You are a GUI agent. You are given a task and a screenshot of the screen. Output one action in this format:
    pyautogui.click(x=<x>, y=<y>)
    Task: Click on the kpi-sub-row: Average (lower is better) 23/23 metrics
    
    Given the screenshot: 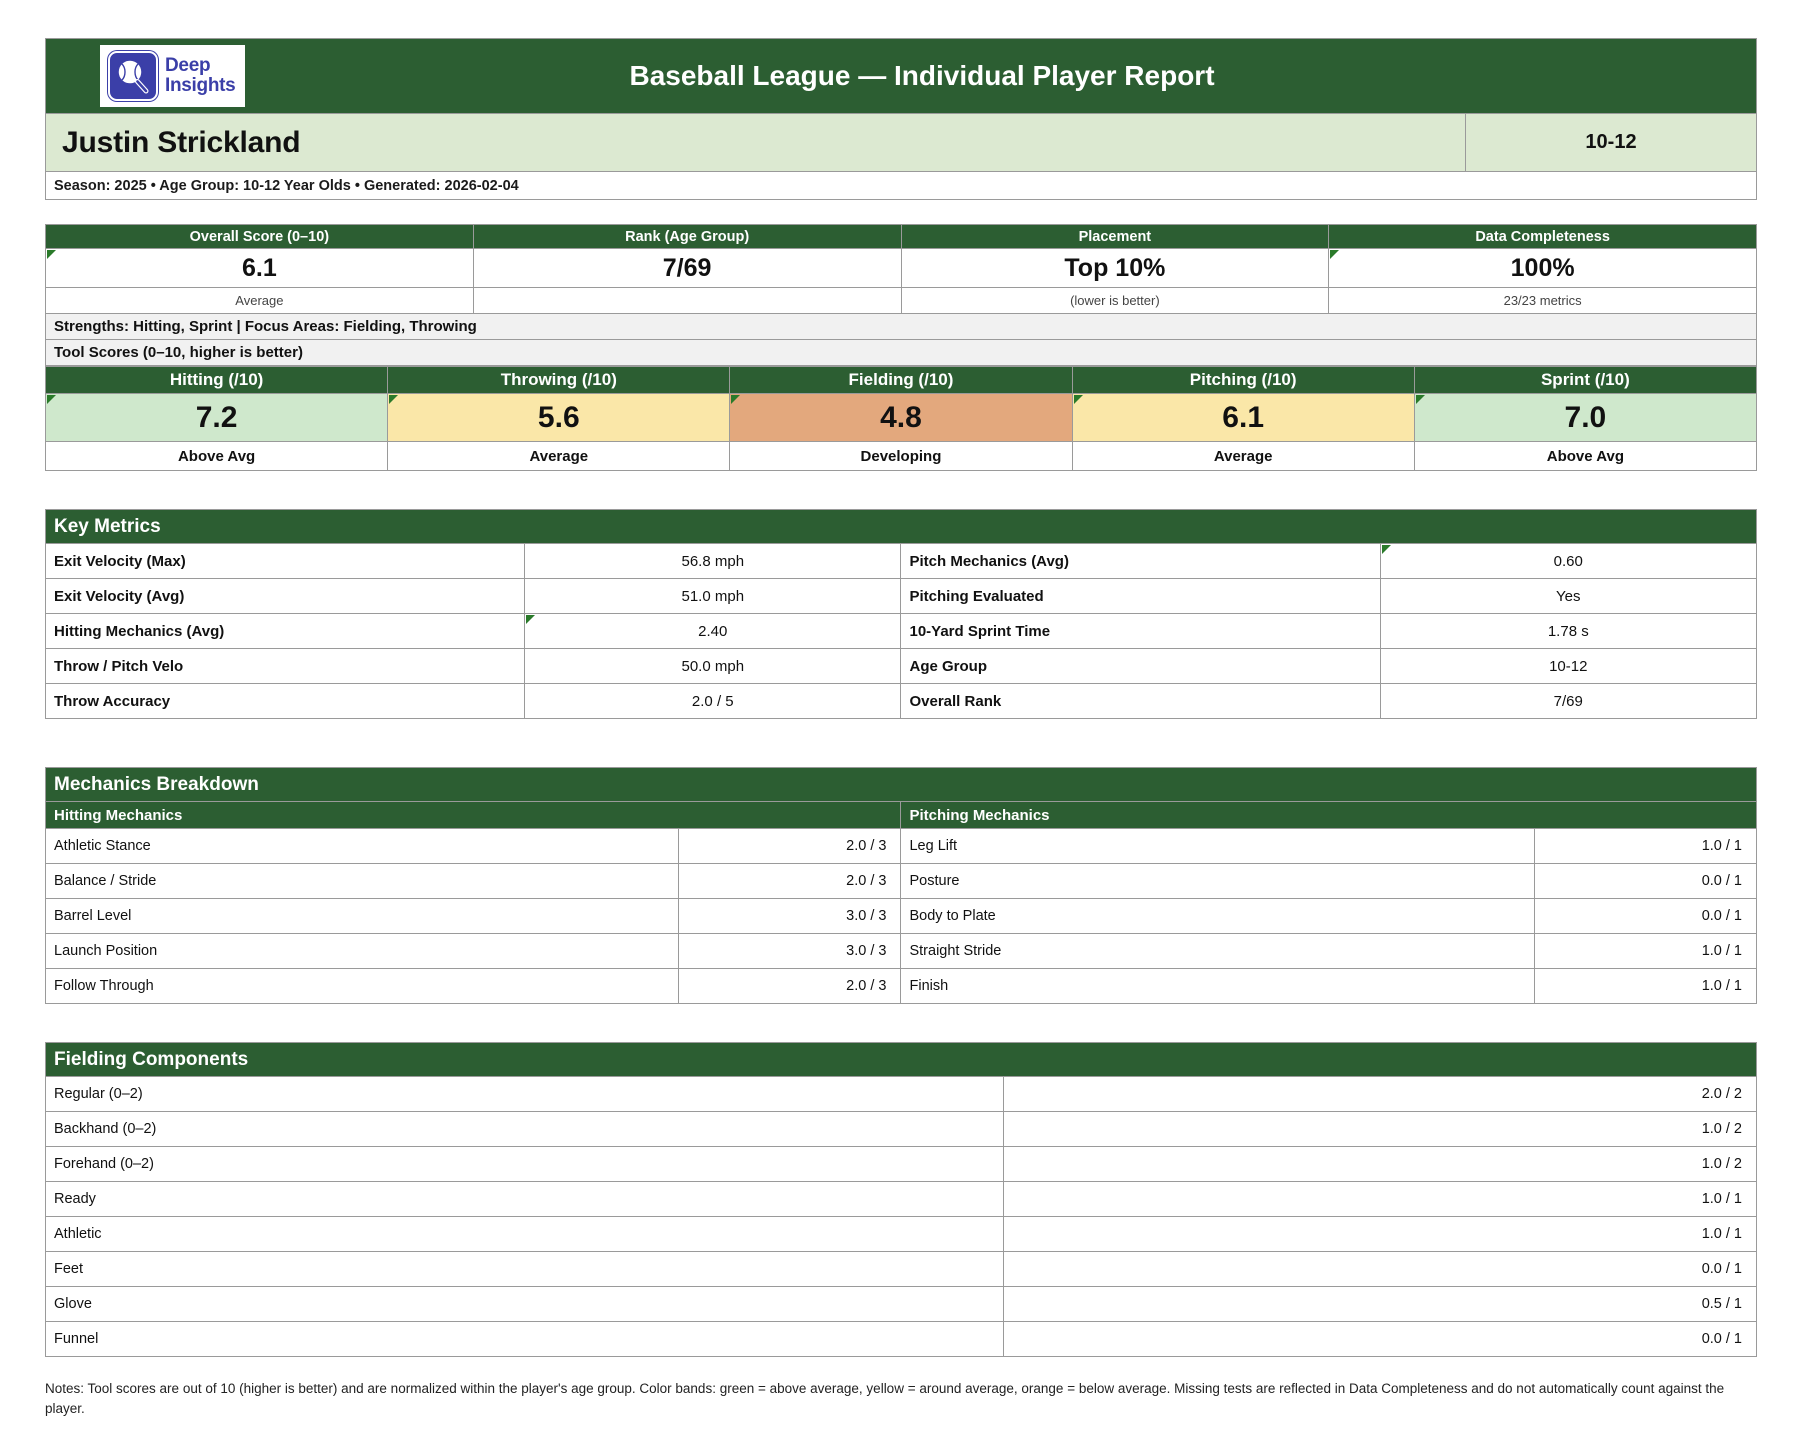 What is the action you would take?
    pyautogui.click(x=901, y=300)
    